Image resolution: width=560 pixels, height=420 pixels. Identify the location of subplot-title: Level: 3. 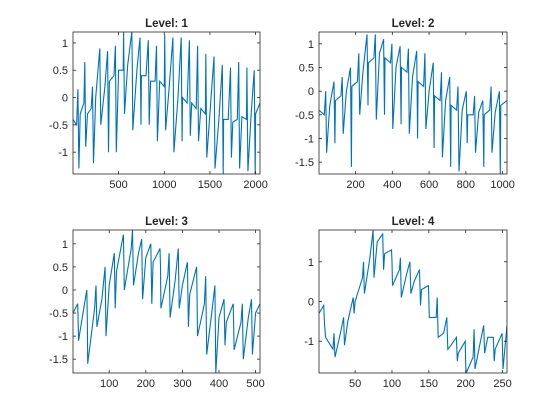
(166, 222).